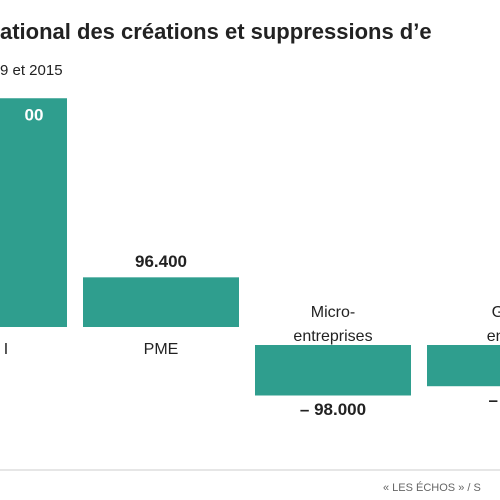 The width and height of the screenshot is (500, 500). What do you see at coordinates (161, 261) in the screenshot?
I see `value-label: 96.400` at bounding box center [161, 261].